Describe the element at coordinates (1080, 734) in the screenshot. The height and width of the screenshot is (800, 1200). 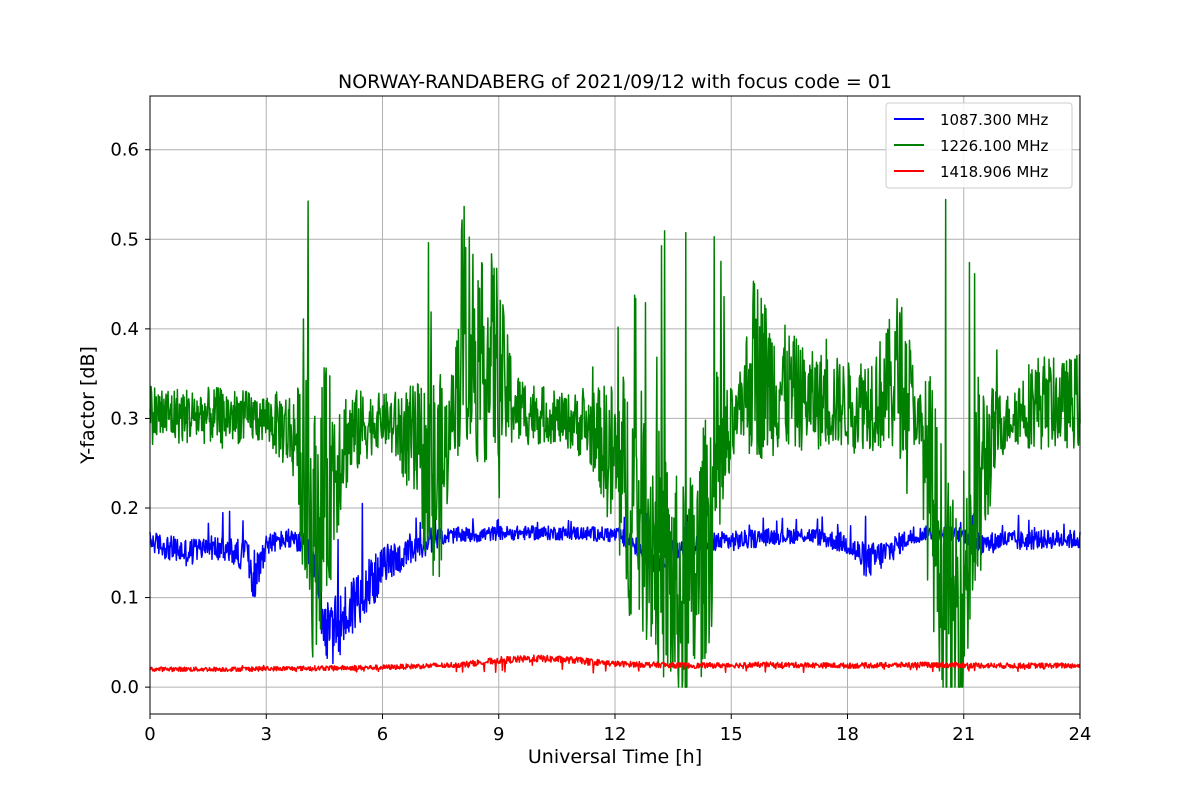
I see `x-tick-label: 24` at that location.